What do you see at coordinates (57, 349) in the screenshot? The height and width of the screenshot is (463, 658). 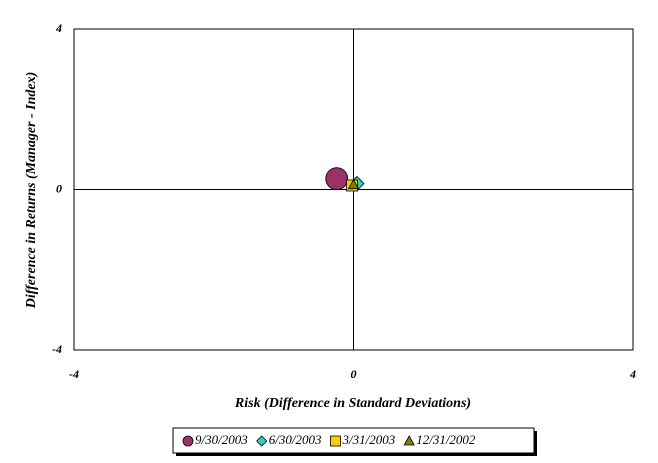 I see `y-tick-label: -4` at bounding box center [57, 349].